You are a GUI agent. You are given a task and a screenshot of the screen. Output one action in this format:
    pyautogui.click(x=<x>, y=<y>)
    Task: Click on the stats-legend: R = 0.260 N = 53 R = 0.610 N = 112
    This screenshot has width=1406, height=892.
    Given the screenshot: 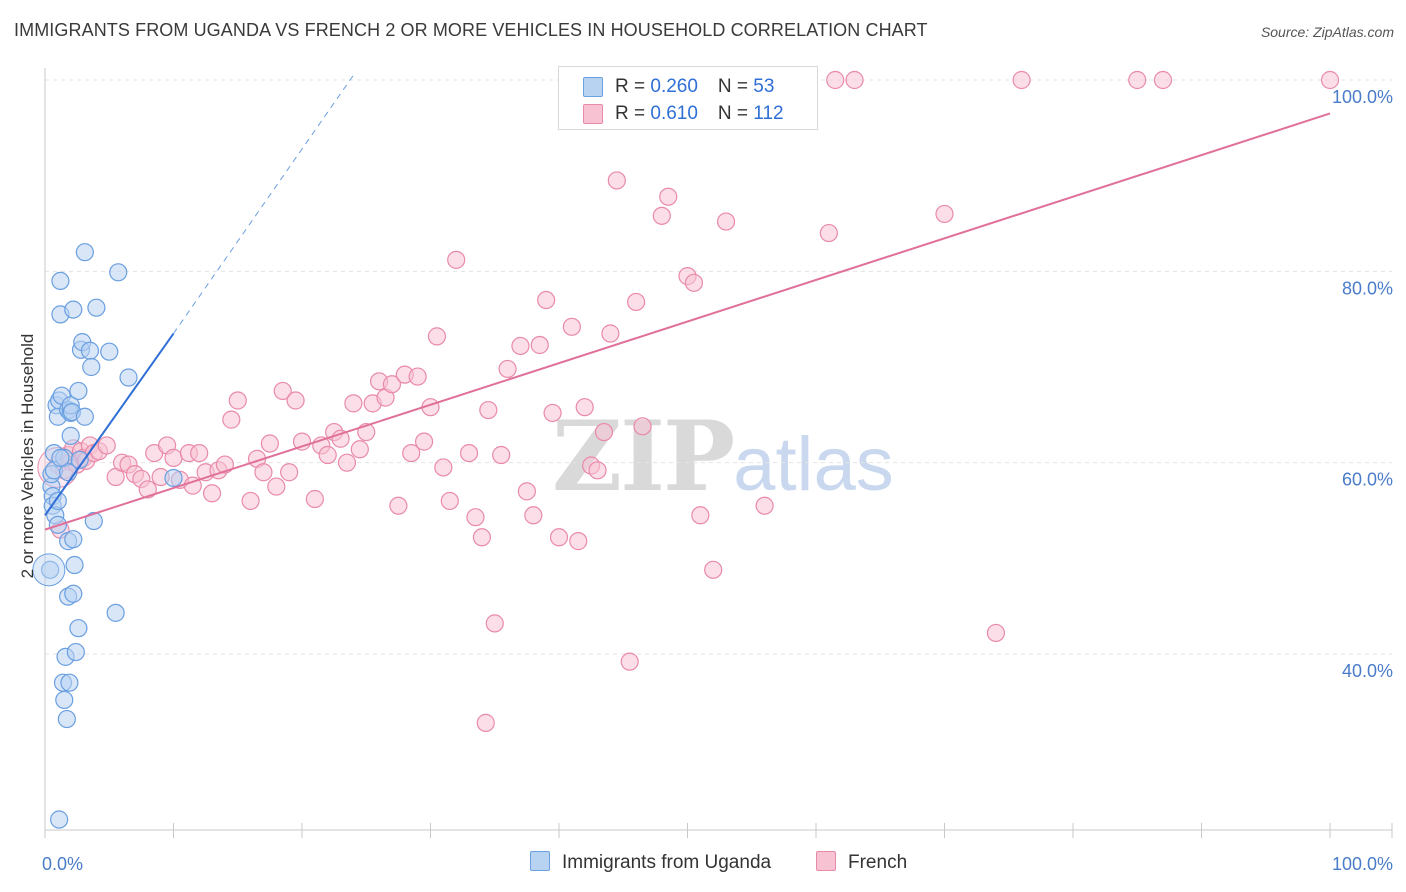 What is the action you would take?
    pyautogui.click(x=688, y=98)
    